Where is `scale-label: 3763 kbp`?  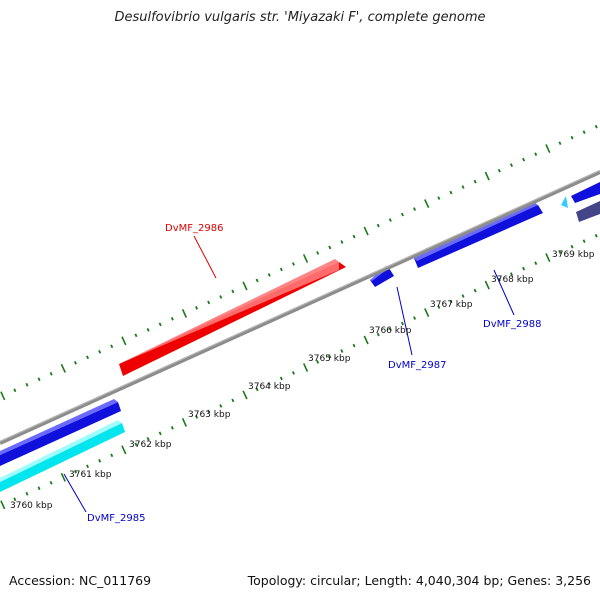 scale-label: 3763 kbp is located at coordinates (209, 415).